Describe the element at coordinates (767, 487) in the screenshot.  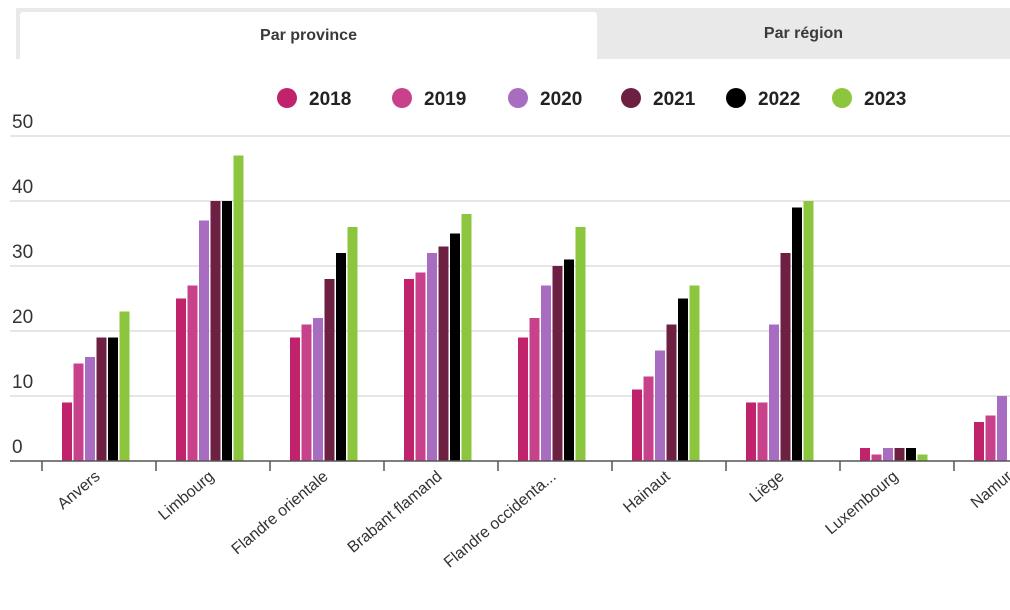
I see `x-tick-label: Liège` at that location.